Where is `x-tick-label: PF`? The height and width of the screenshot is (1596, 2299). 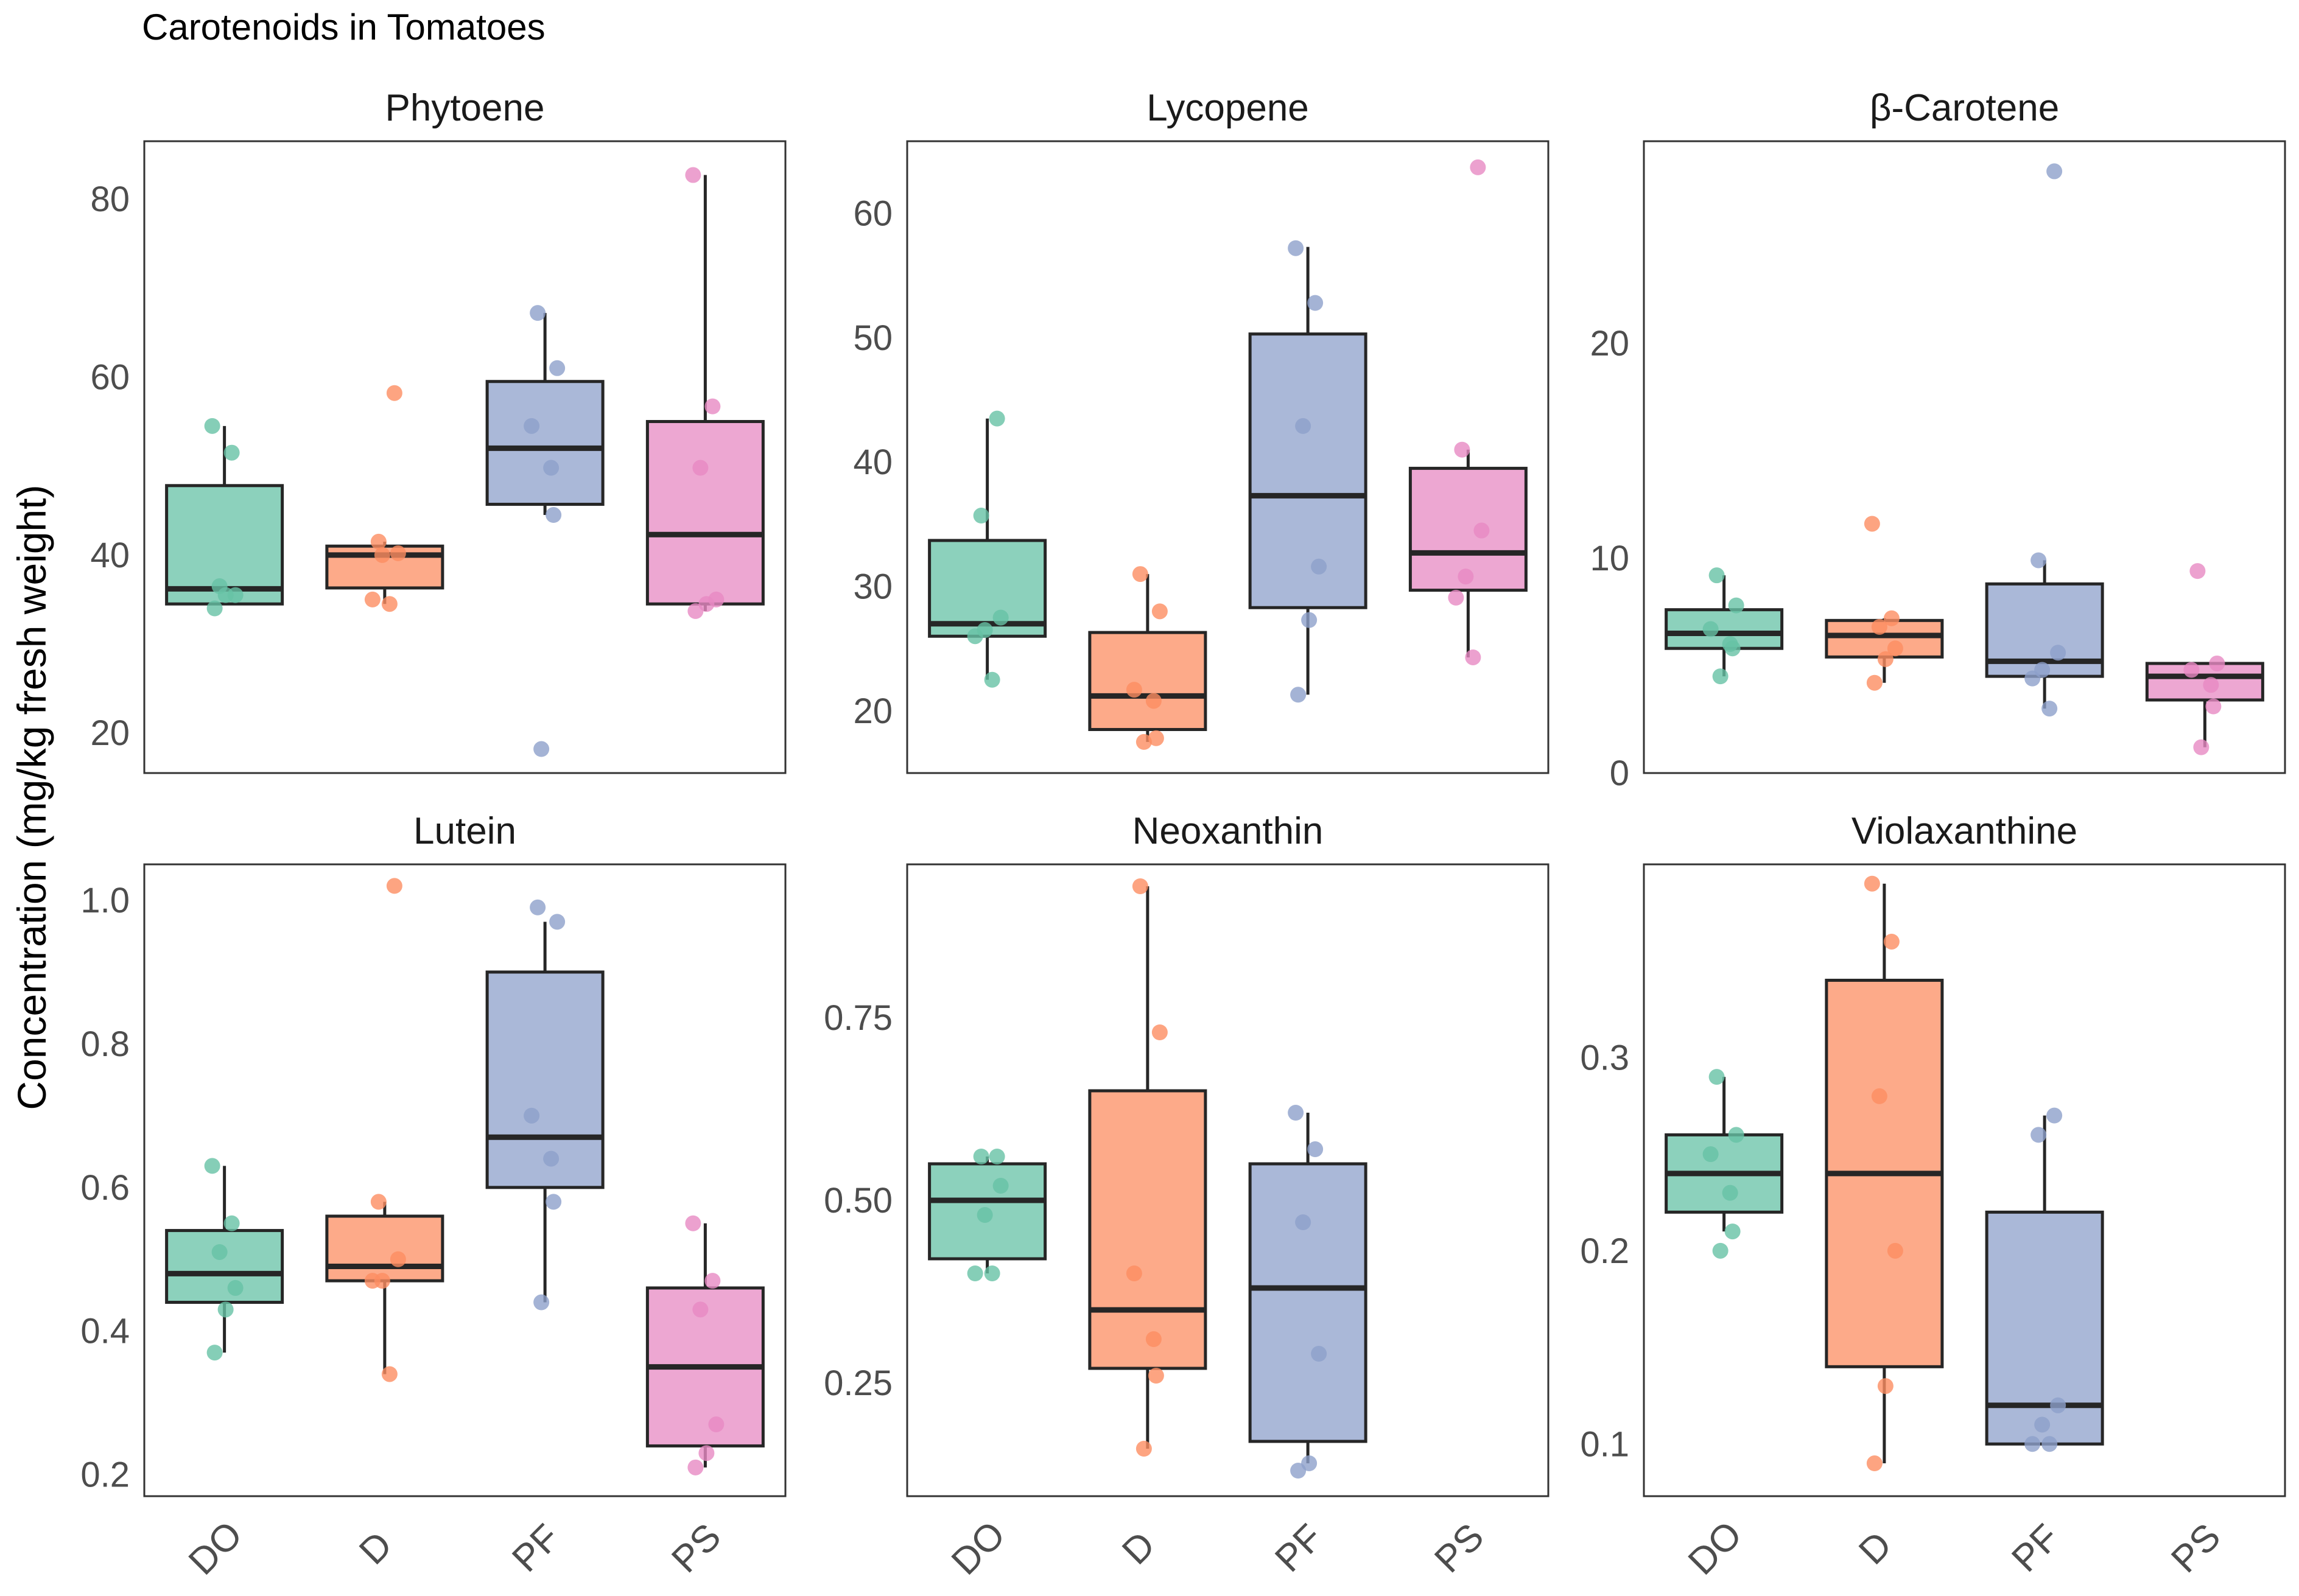 x-tick-label: PF is located at coordinates (2036, 1548).